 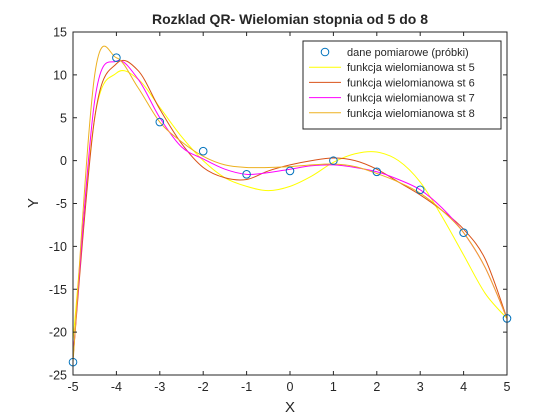 I want to click on x-axis-label: X, so click(x=290, y=407).